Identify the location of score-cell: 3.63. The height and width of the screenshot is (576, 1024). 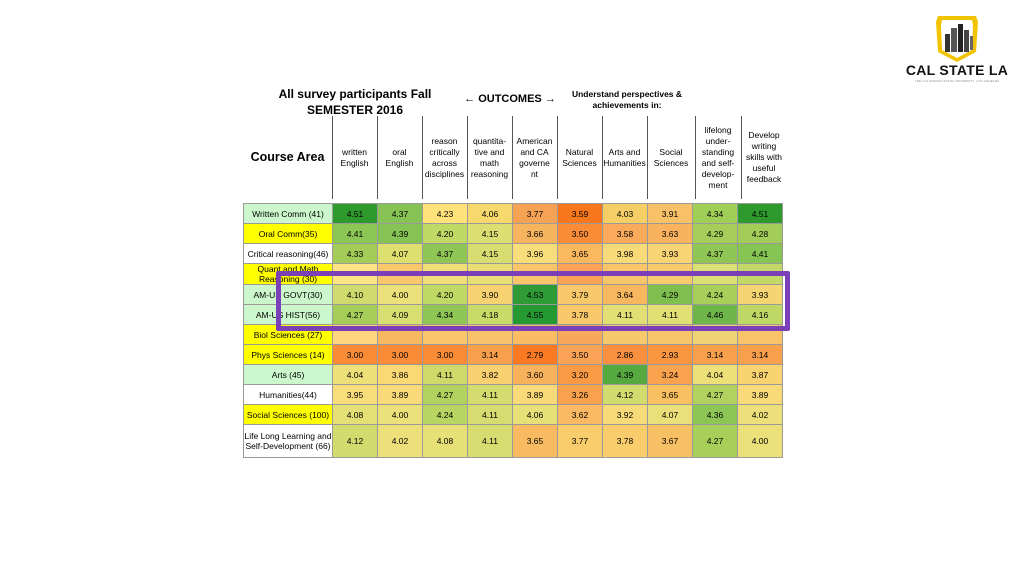
(670, 233).